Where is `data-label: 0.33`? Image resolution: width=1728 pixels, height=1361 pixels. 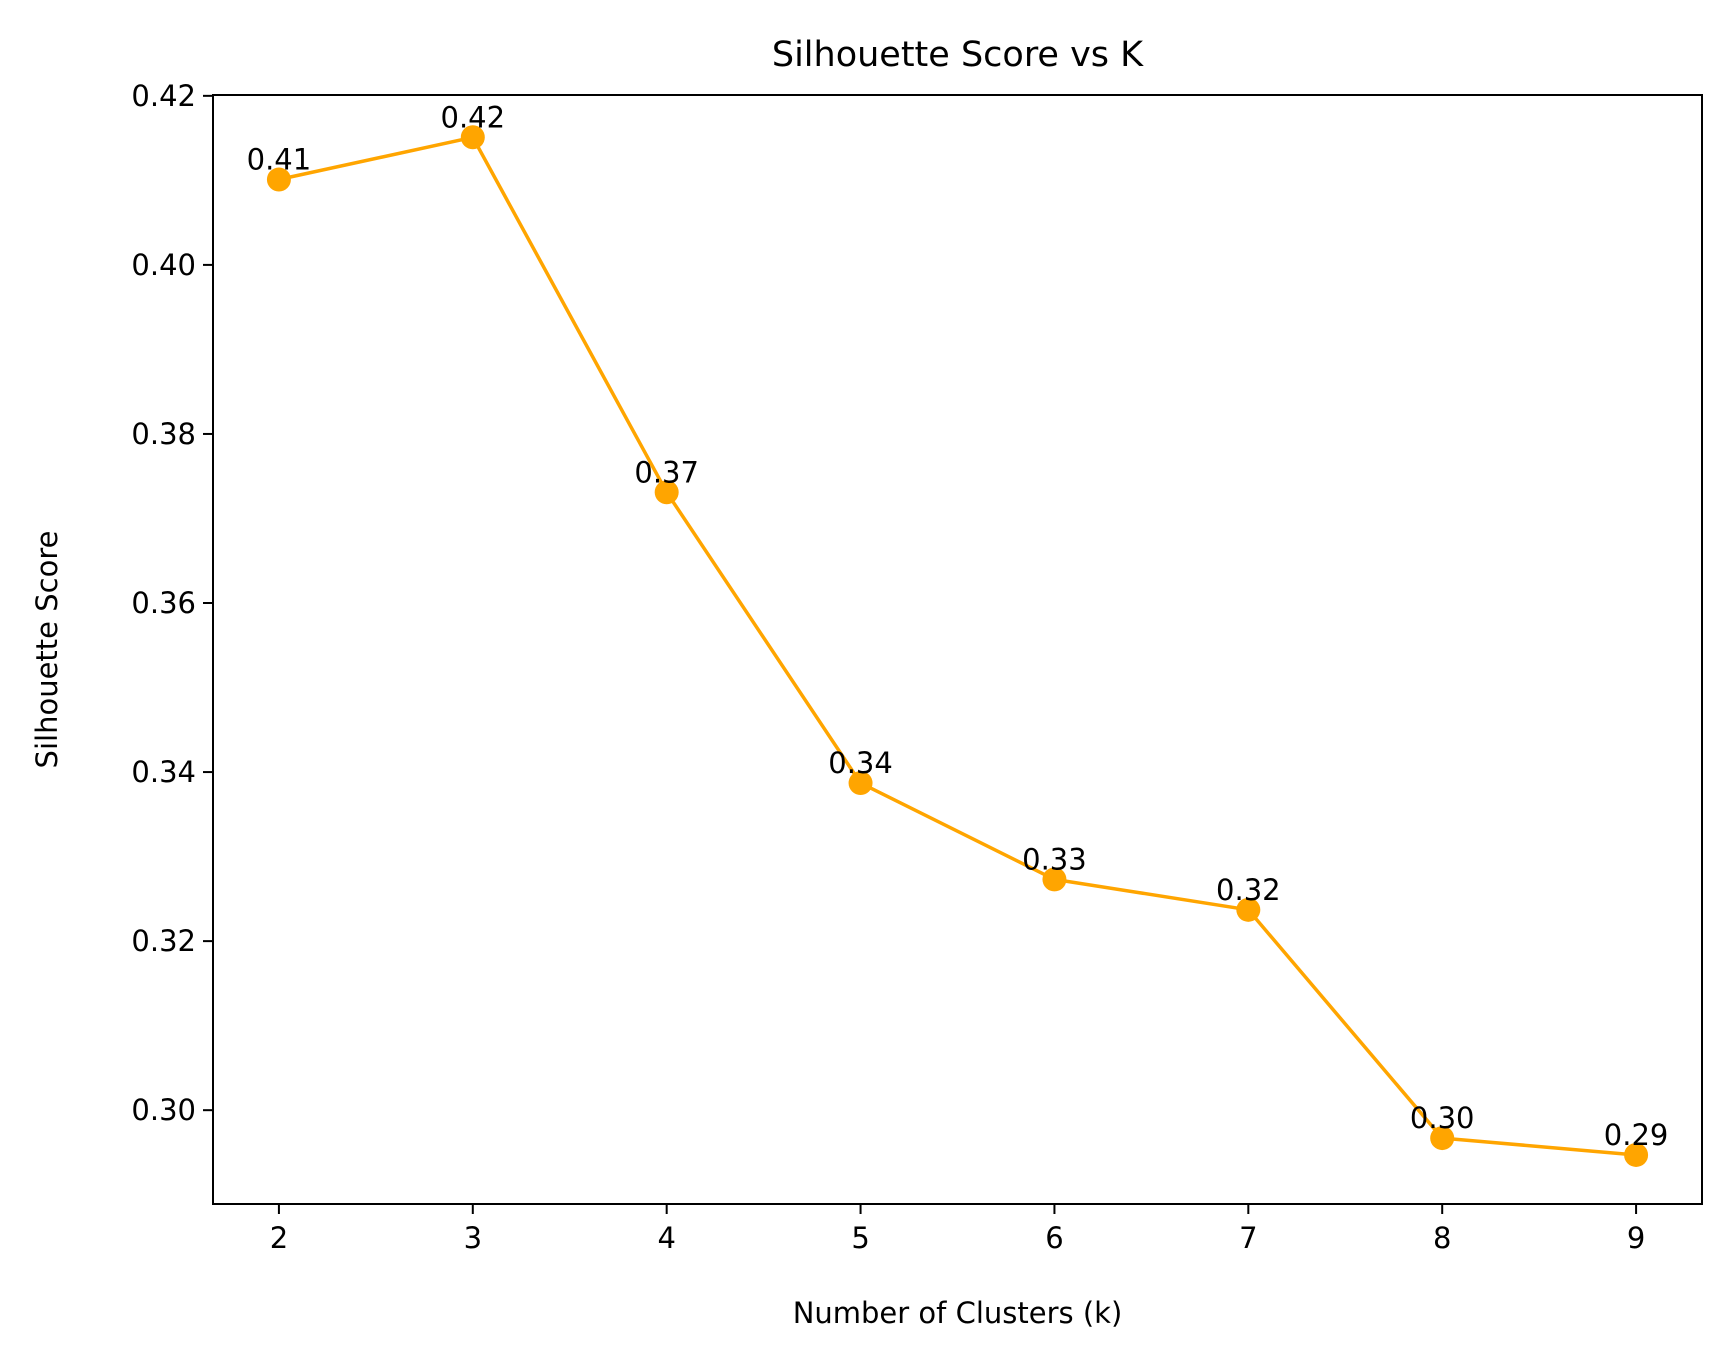 data-label: 0.33 is located at coordinates (1054, 859).